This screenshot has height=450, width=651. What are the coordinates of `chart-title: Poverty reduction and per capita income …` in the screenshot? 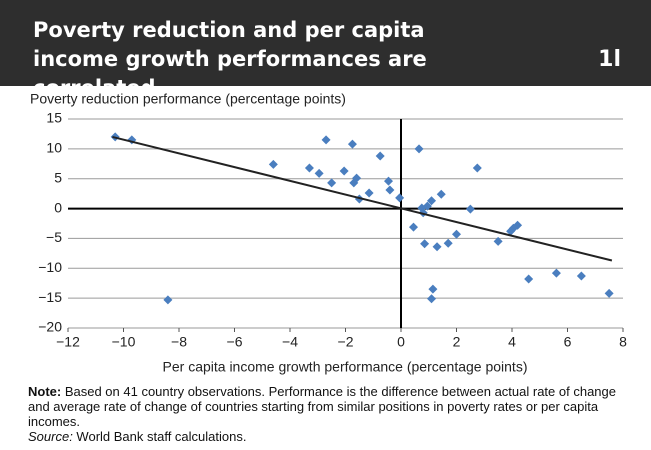 It's located at (230, 59).